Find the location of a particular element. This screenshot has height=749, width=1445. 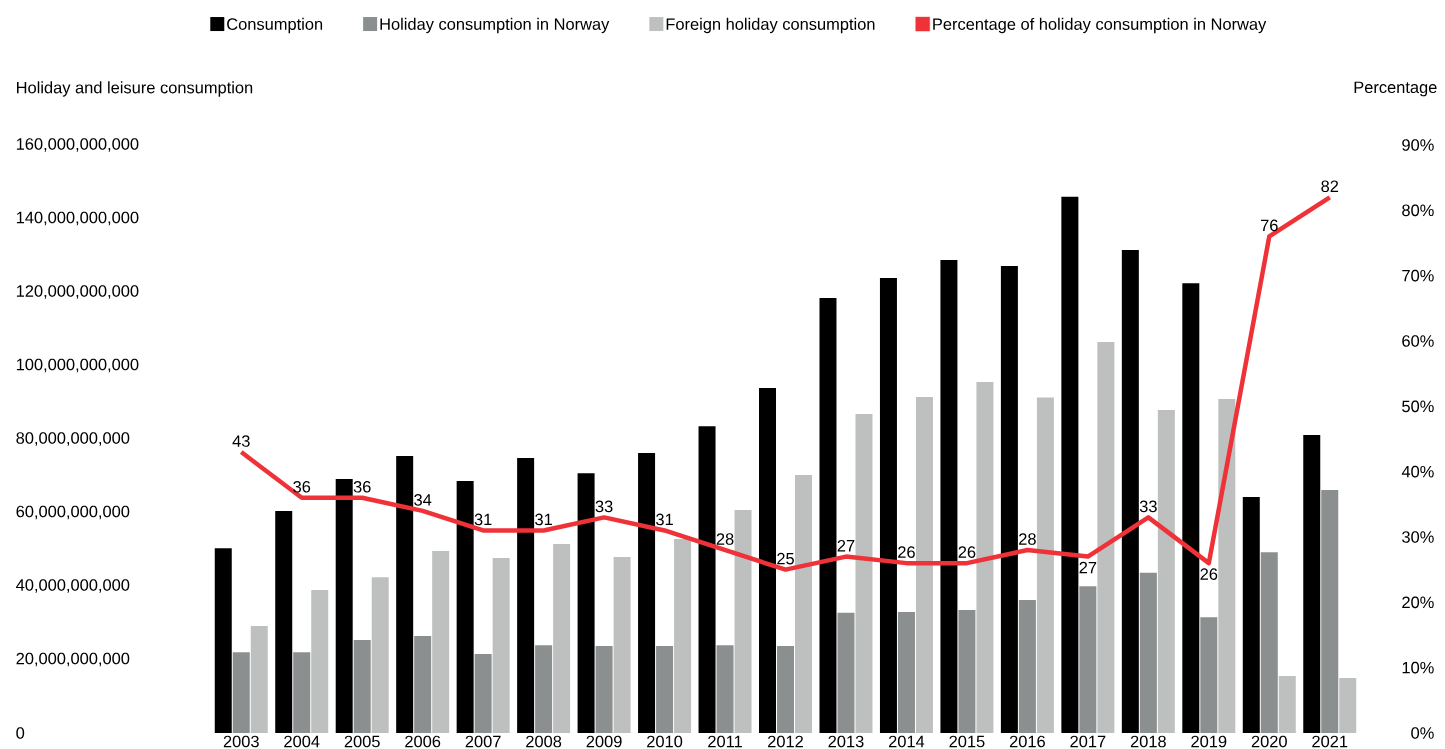

x-tick-label: 2004 is located at coordinates (302, 741).